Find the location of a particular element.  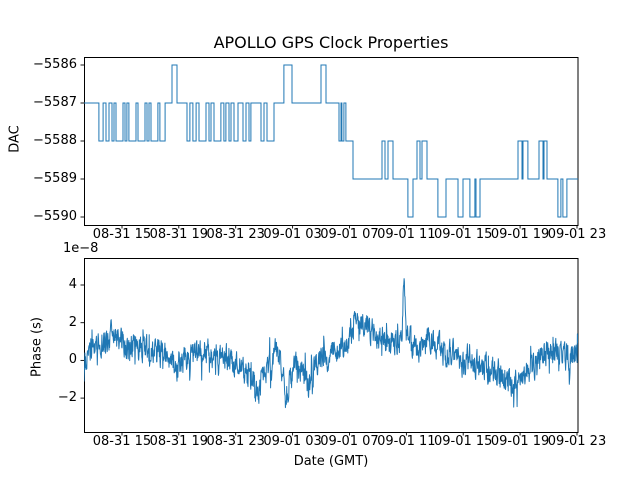

dac-x-tick-label: 08-31 23 is located at coordinates (235, 234).